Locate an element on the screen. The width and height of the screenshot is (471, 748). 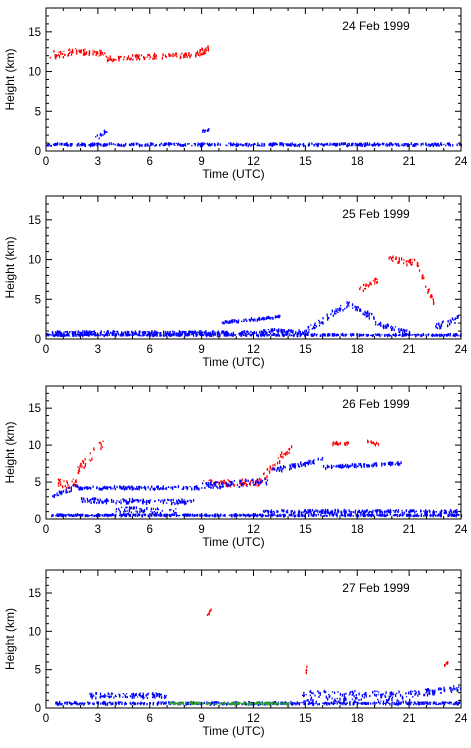
y-tick-label: 15 is located at coordinates (34, 409).